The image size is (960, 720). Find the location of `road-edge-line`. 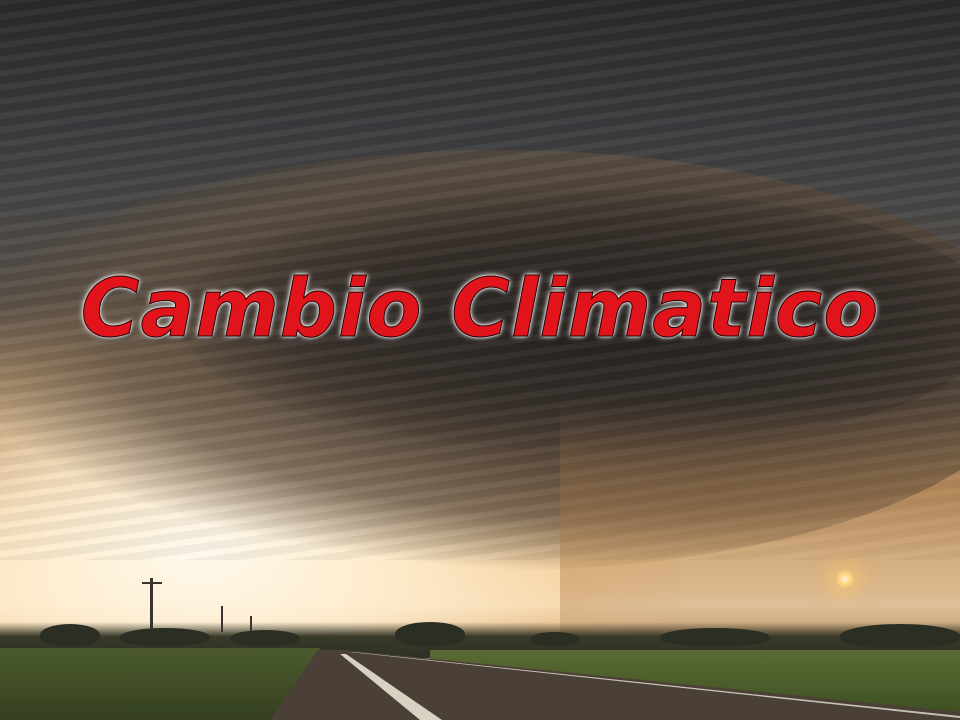

road-edge-line is located at coordinates (655, 685).